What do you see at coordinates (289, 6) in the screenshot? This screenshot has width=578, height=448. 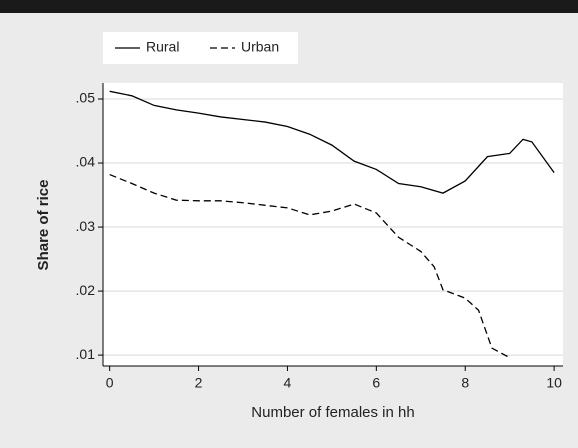 I see `top-bar` at bounding box center [289, 6].